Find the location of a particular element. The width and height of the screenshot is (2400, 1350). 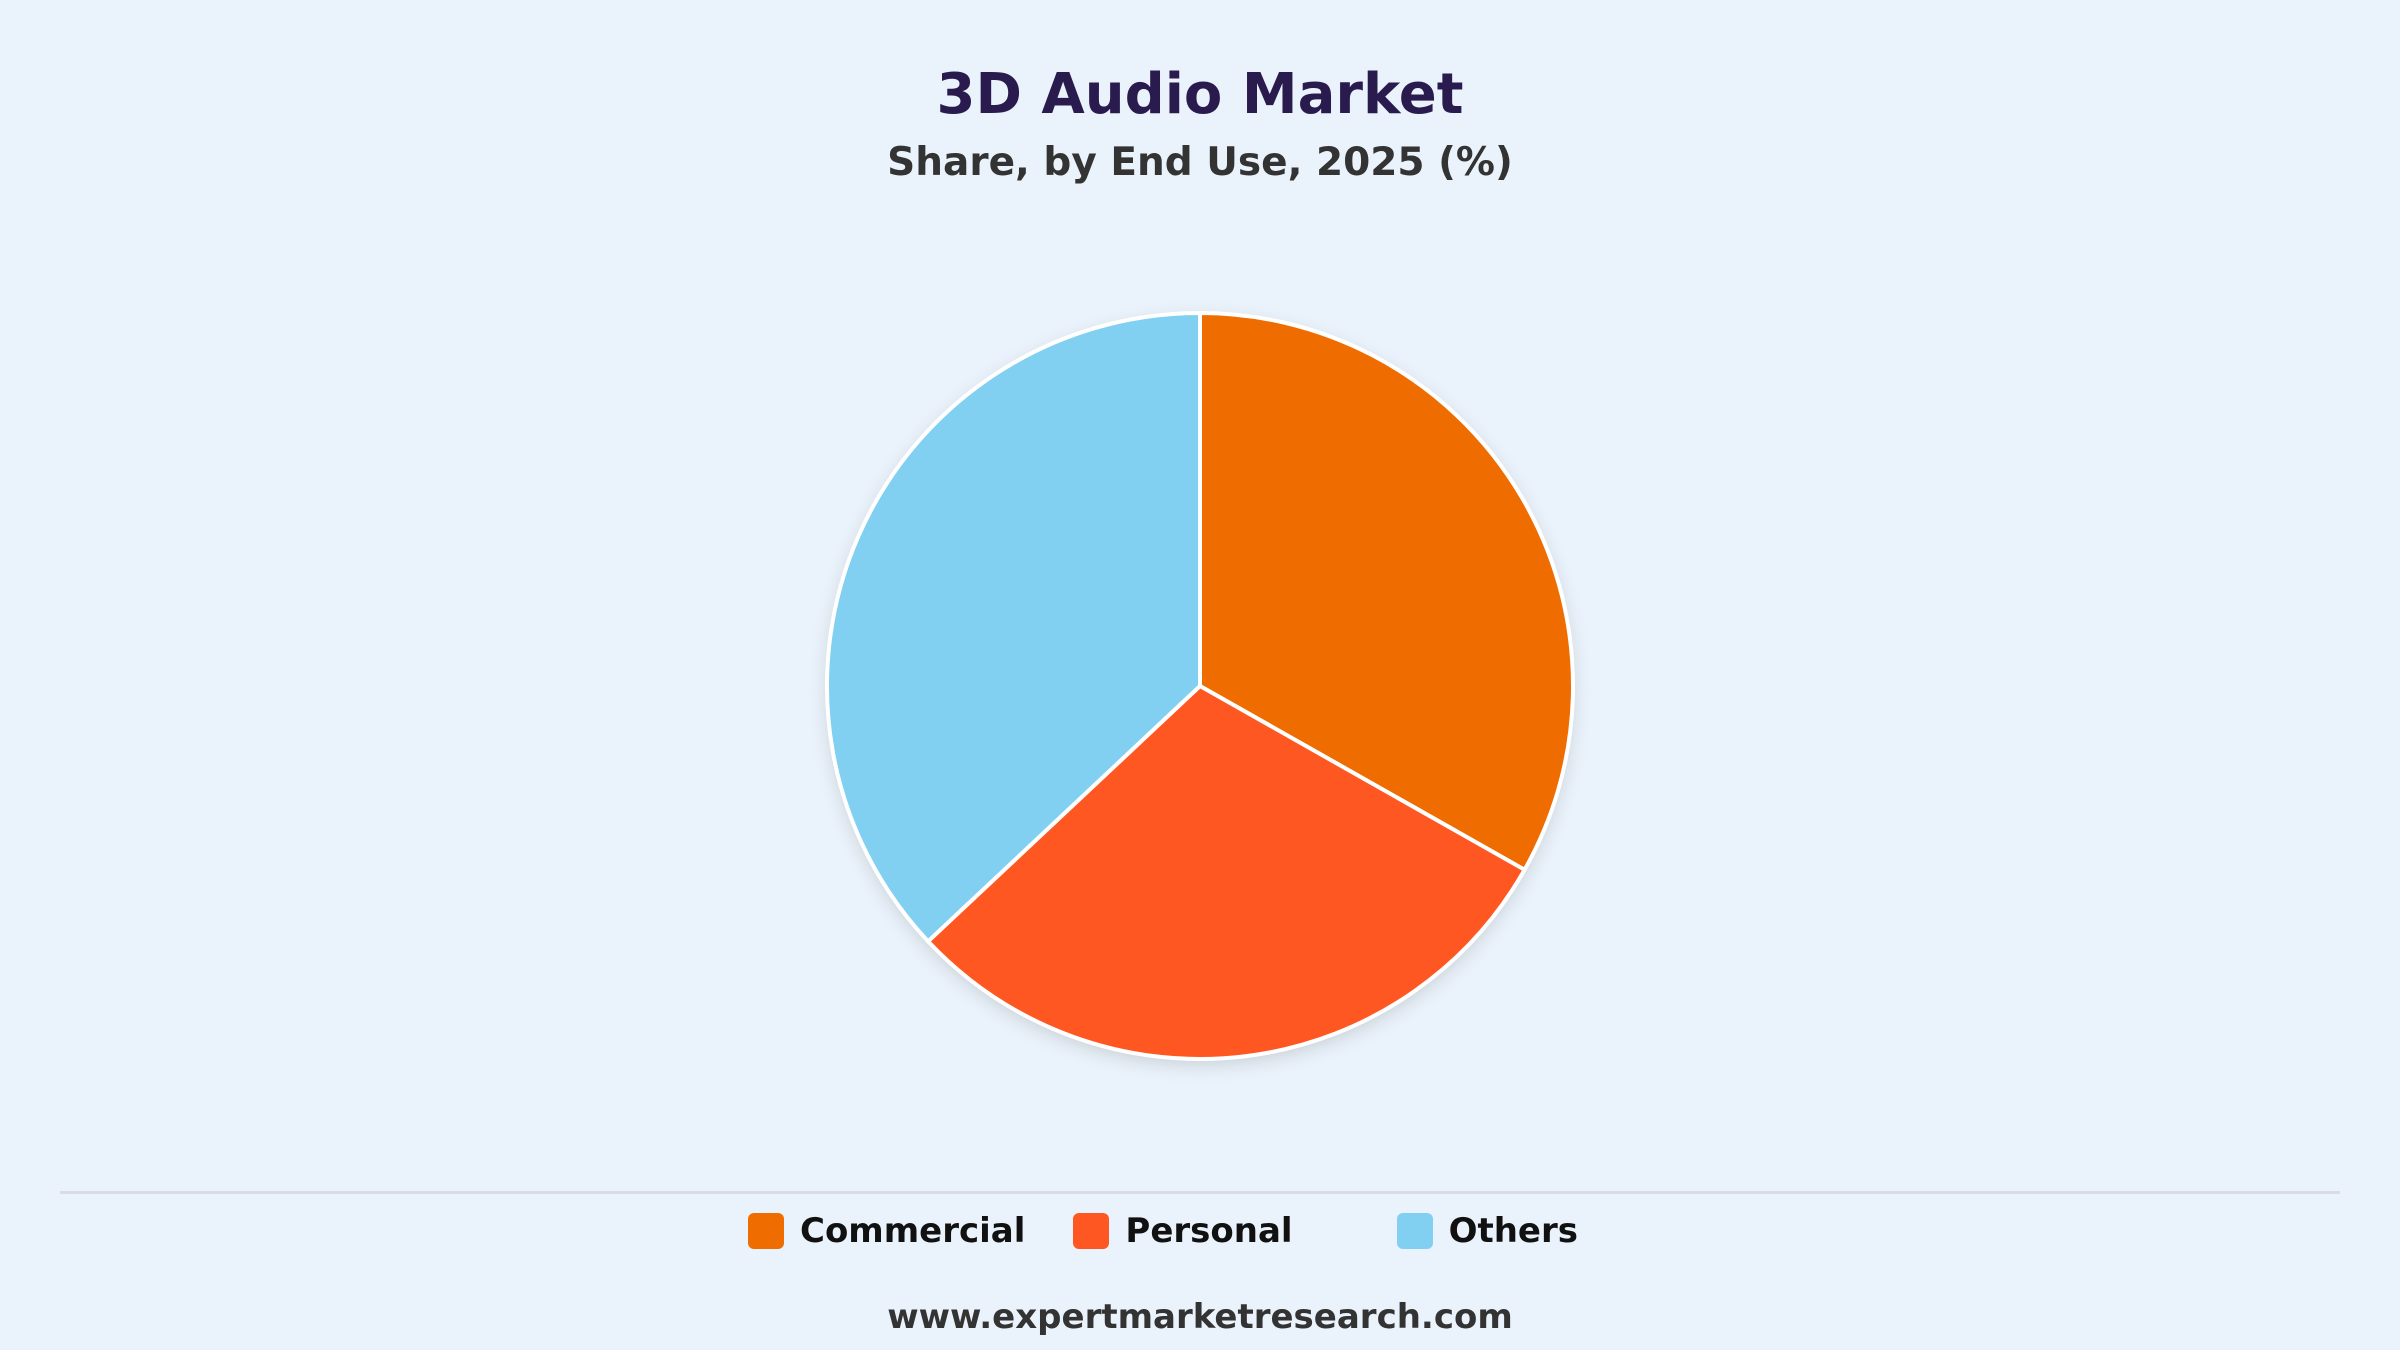

pie-slice-others is located at coordinates (1013, 627).